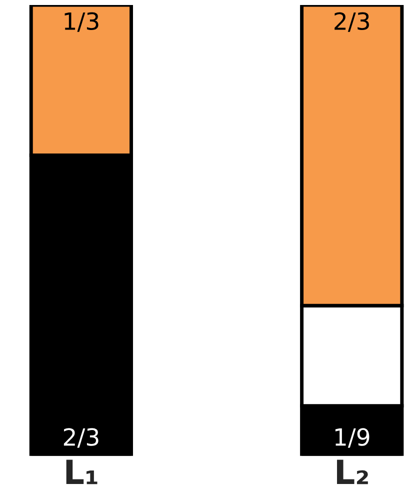 The image size is (406, 501). Describe the element at coordinates (352, 438) in the screenshot. I see `data-label: 1/9` at that location.